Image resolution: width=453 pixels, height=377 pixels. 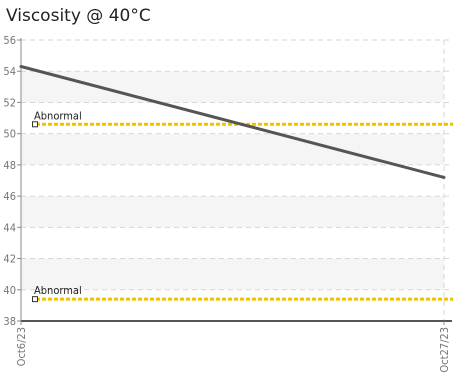 What do you see at coordinates (9, 227) in the screenshot?
I see `y-tick-label: 44` at bounding box center [9, 227].